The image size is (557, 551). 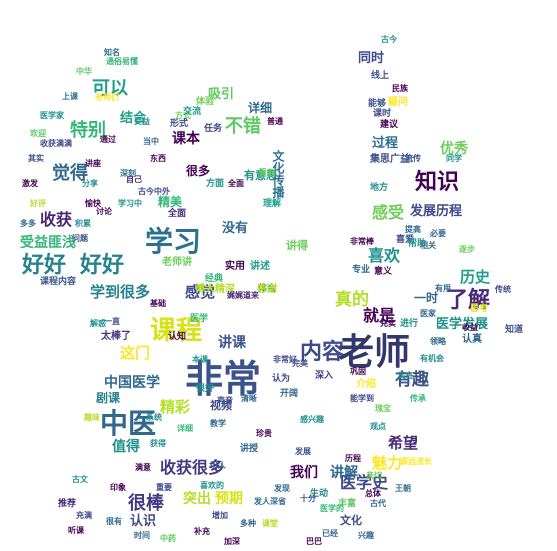 I want to click on cloud-word: 好好, so click(x=44, y=265).